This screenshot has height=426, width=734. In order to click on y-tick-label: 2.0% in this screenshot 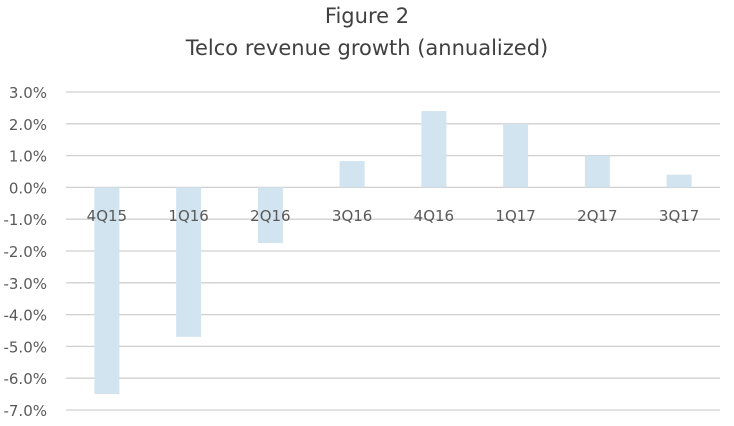, I will do `click(28, 125)`.